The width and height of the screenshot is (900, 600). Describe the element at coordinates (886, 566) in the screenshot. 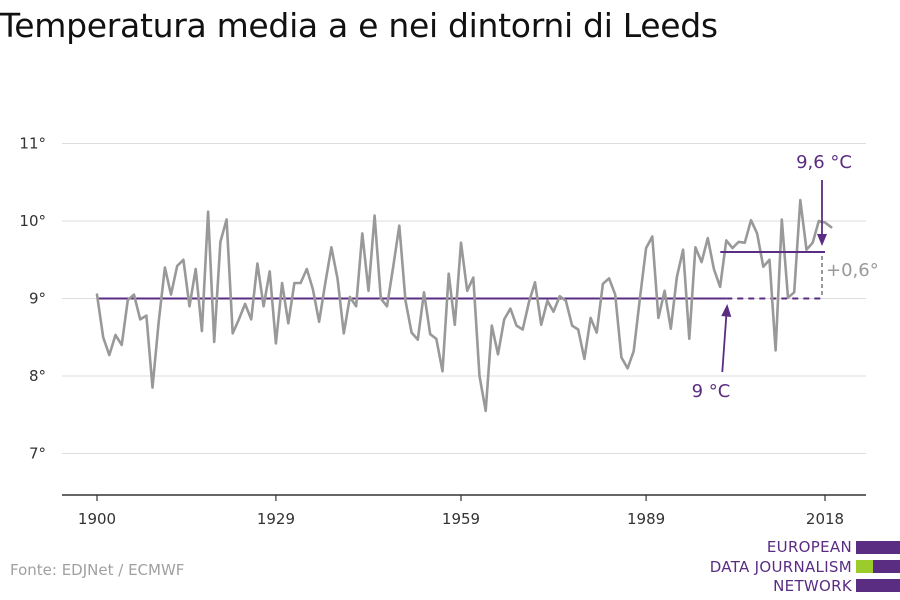

I see `logo-bar-middle` at that location.